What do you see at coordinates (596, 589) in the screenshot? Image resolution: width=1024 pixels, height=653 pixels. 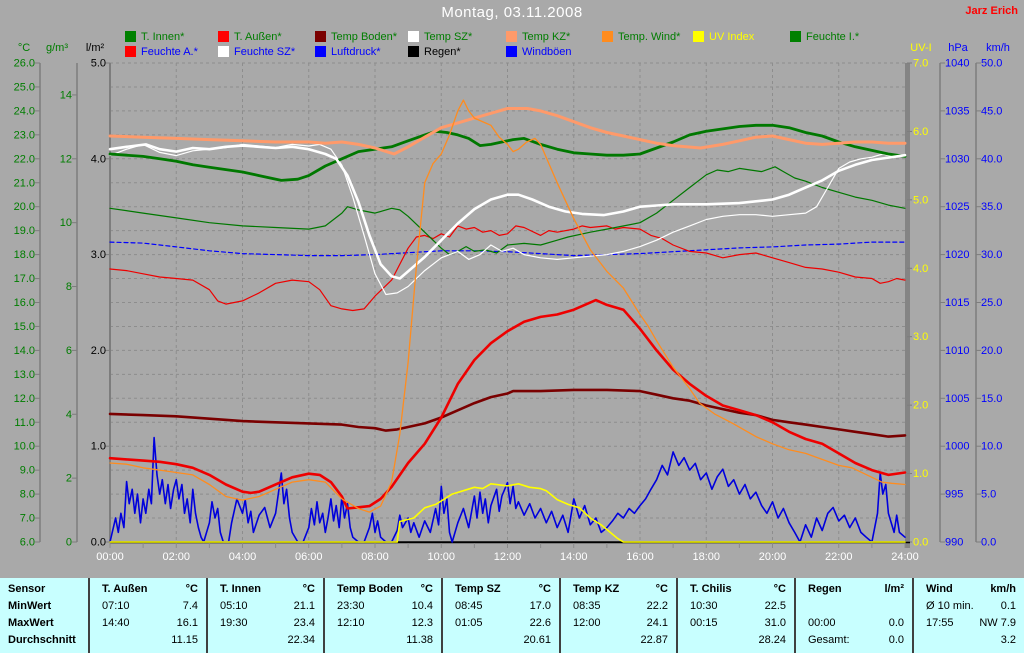 I see `table-col-name: Temp KZ` at bounding box center [596, 589].